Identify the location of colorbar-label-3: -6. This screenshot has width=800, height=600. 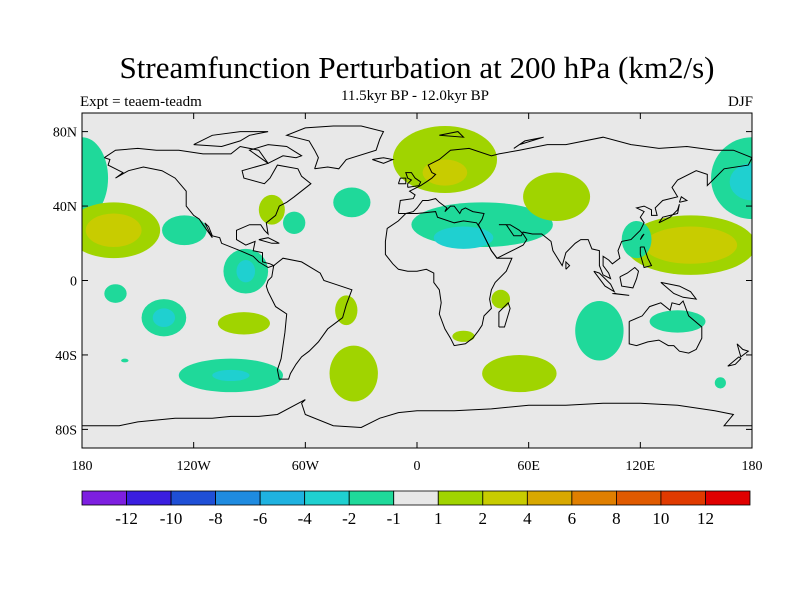
(260, 518).